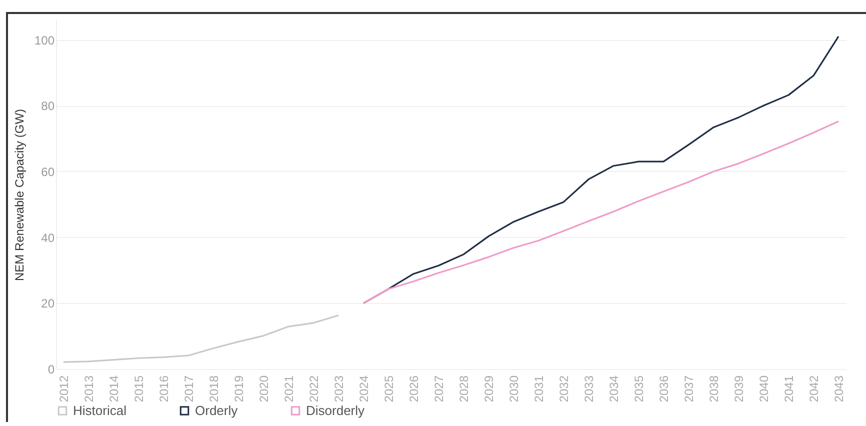 The width and height of the screenshot is (866, 426). What do you see at coordinates (216, 410) in the screenshot?
I see `legend-label: Orderly` at bounding box center [216, 410].